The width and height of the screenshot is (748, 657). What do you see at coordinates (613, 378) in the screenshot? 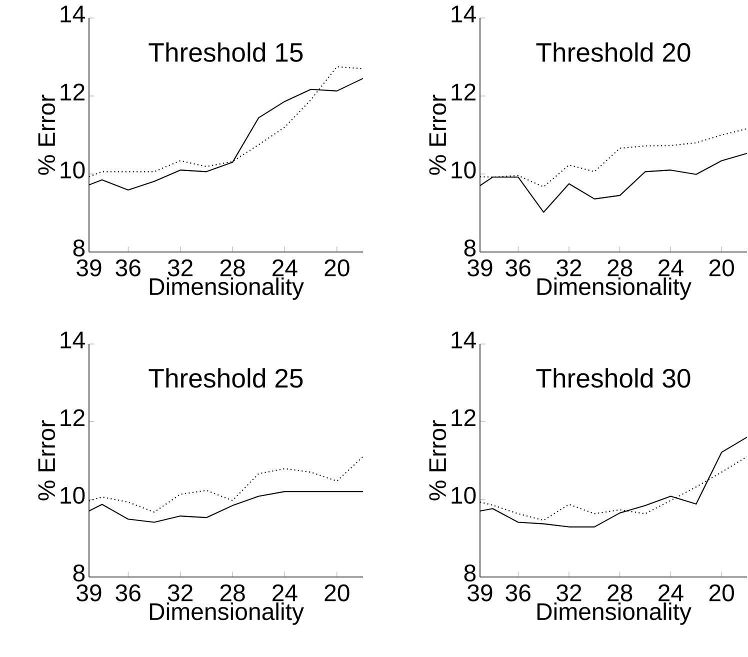
I see `text: Threshold 30` at bounding box center [613, 378].